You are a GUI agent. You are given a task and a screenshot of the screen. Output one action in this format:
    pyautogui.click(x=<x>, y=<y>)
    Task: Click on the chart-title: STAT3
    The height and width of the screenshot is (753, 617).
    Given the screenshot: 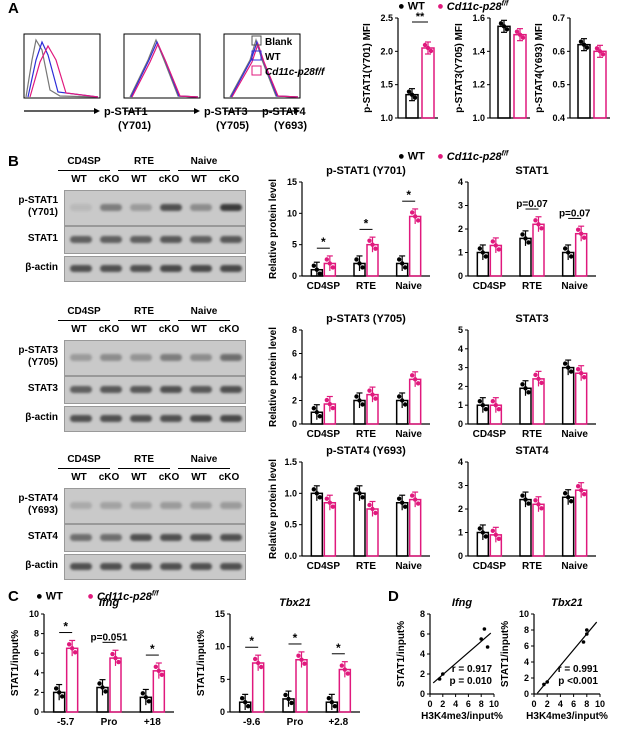 What is the action you would take?
    pyautogui.click(x=531, y=319)
    